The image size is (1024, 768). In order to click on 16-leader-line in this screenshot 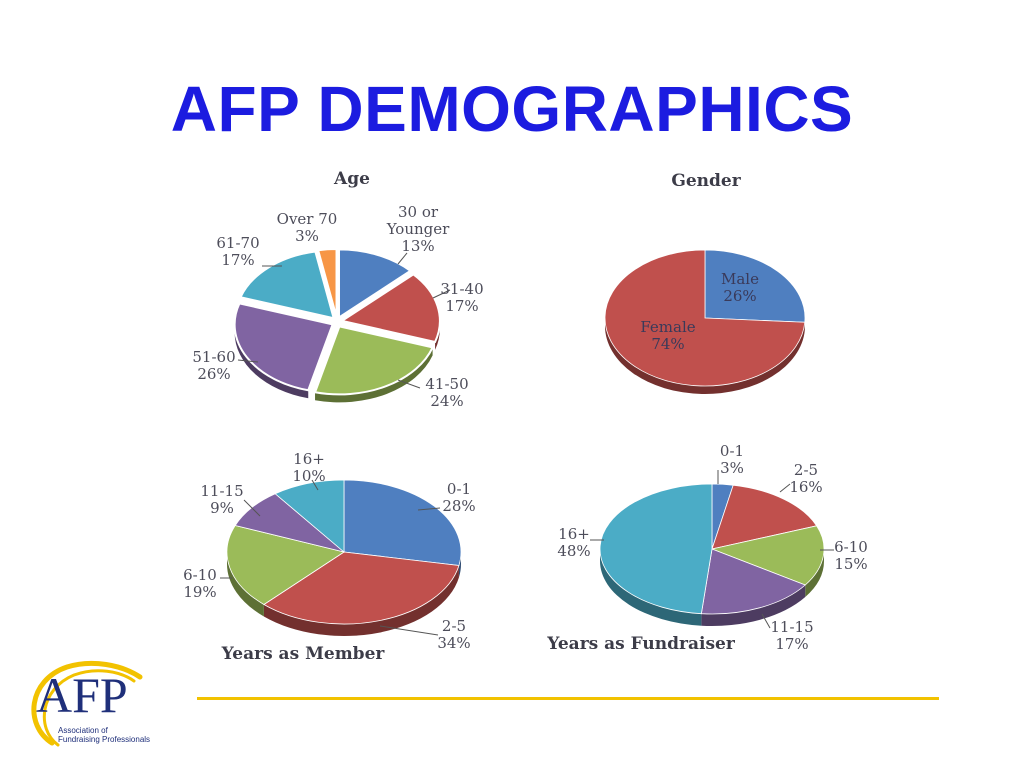, I will do `click(315, 485)`.